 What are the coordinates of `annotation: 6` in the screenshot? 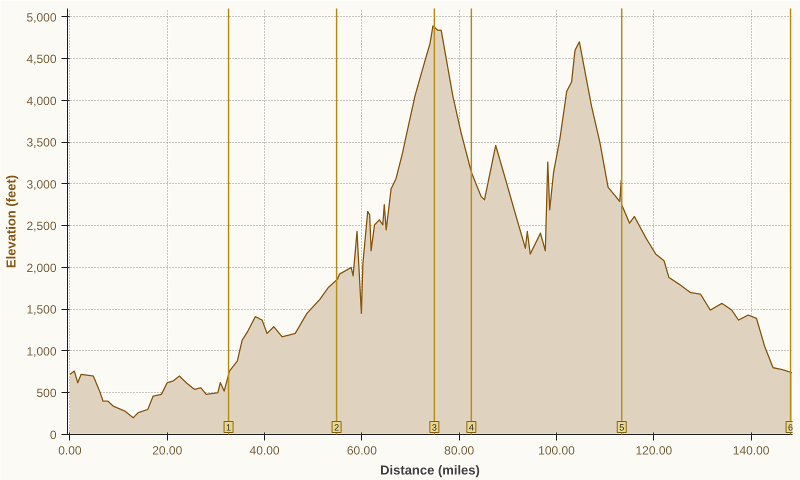 It's located at (791, 427).